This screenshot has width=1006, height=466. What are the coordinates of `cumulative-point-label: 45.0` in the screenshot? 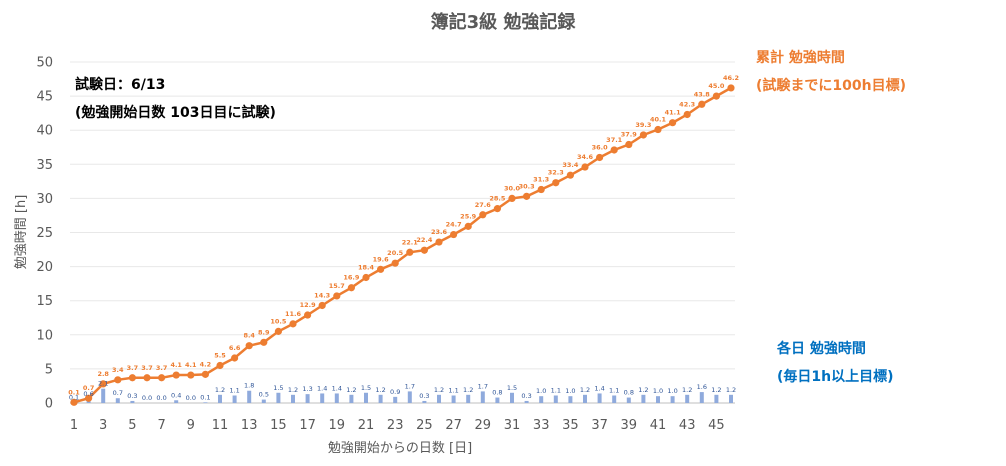 It's located at (716, 86).